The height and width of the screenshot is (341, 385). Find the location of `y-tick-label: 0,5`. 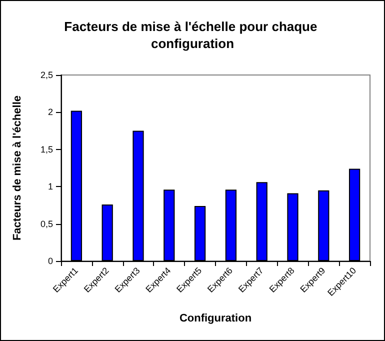

y-tick-label: 0,5 is located at coordinates (46, 223).